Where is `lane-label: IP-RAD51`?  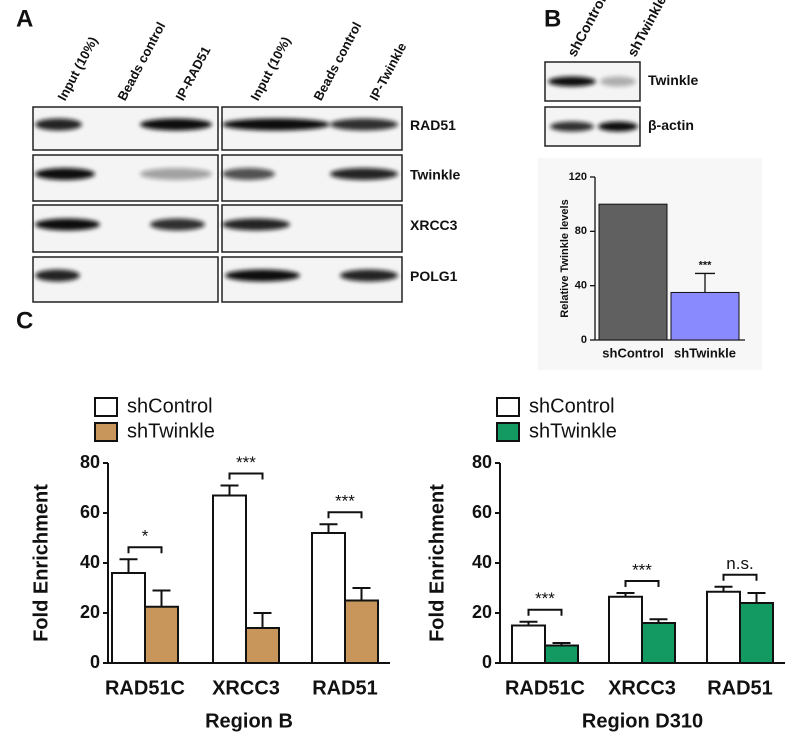 lane-label: IP-RAD51 is located at coordinates (192, 73).